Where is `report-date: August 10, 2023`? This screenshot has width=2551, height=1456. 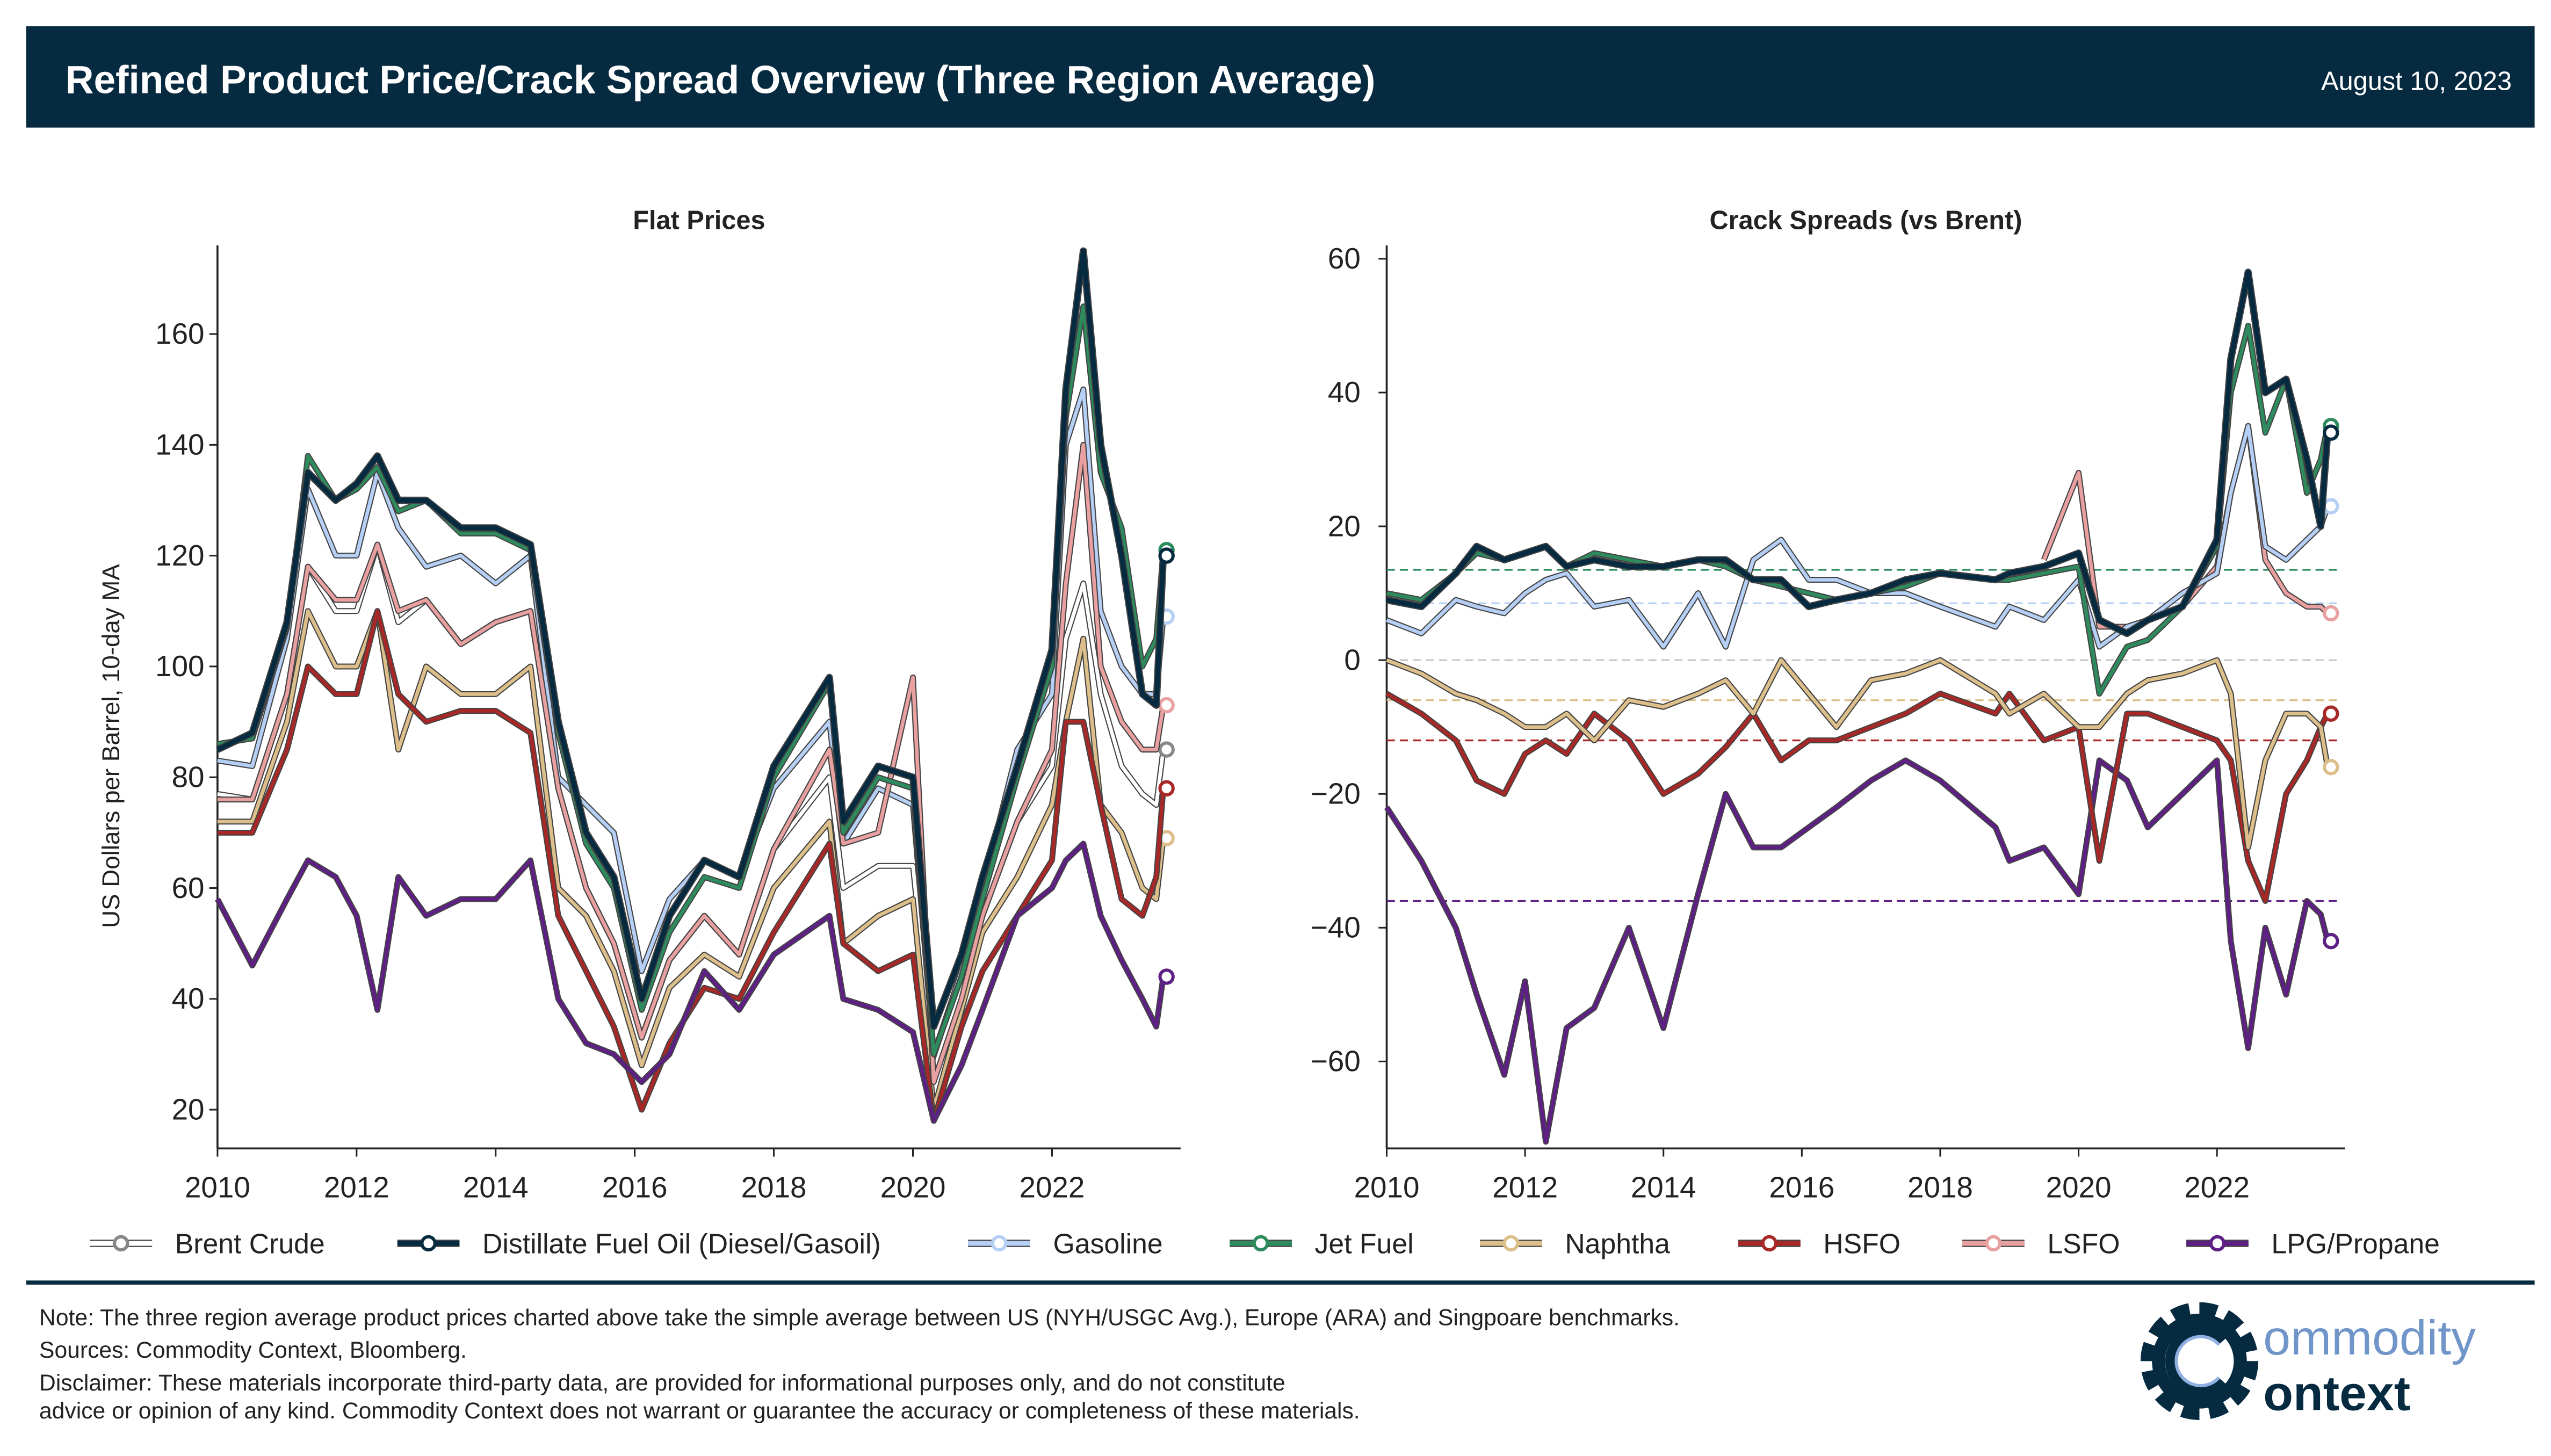
report-date: August 10, 2023 is located at coordinates (2416, 82).